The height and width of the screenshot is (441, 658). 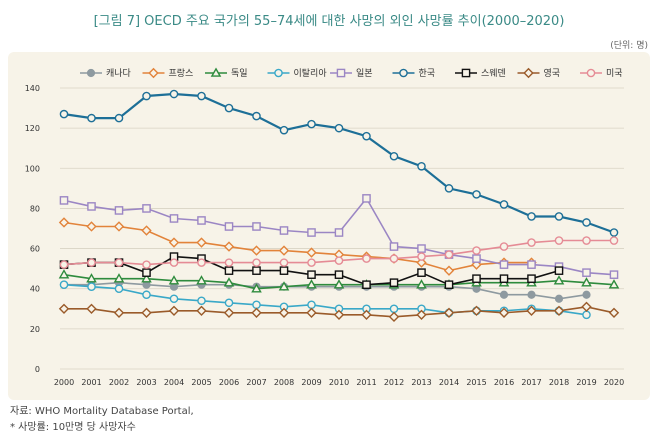 I want to click on point-7-2015, so click(x=476, y=310).